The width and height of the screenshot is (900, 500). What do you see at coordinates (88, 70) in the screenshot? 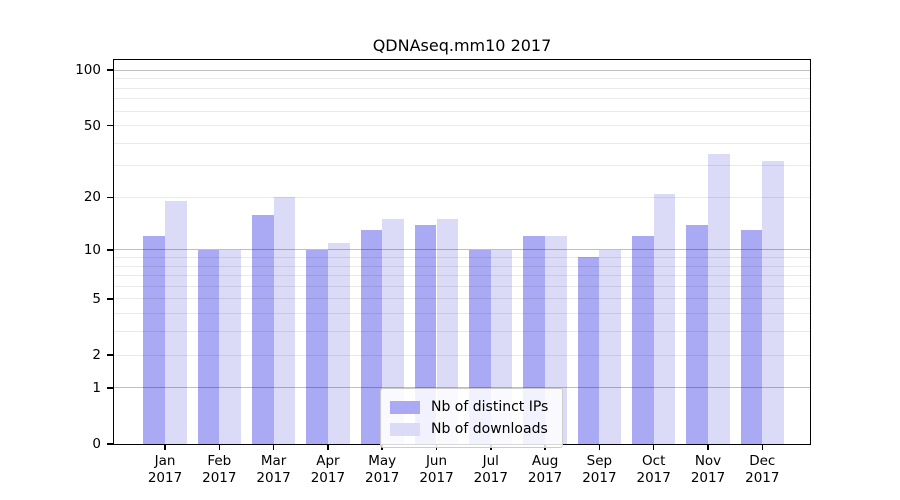
I see `y-tick-label: 100` at bounding box center [88, 70].